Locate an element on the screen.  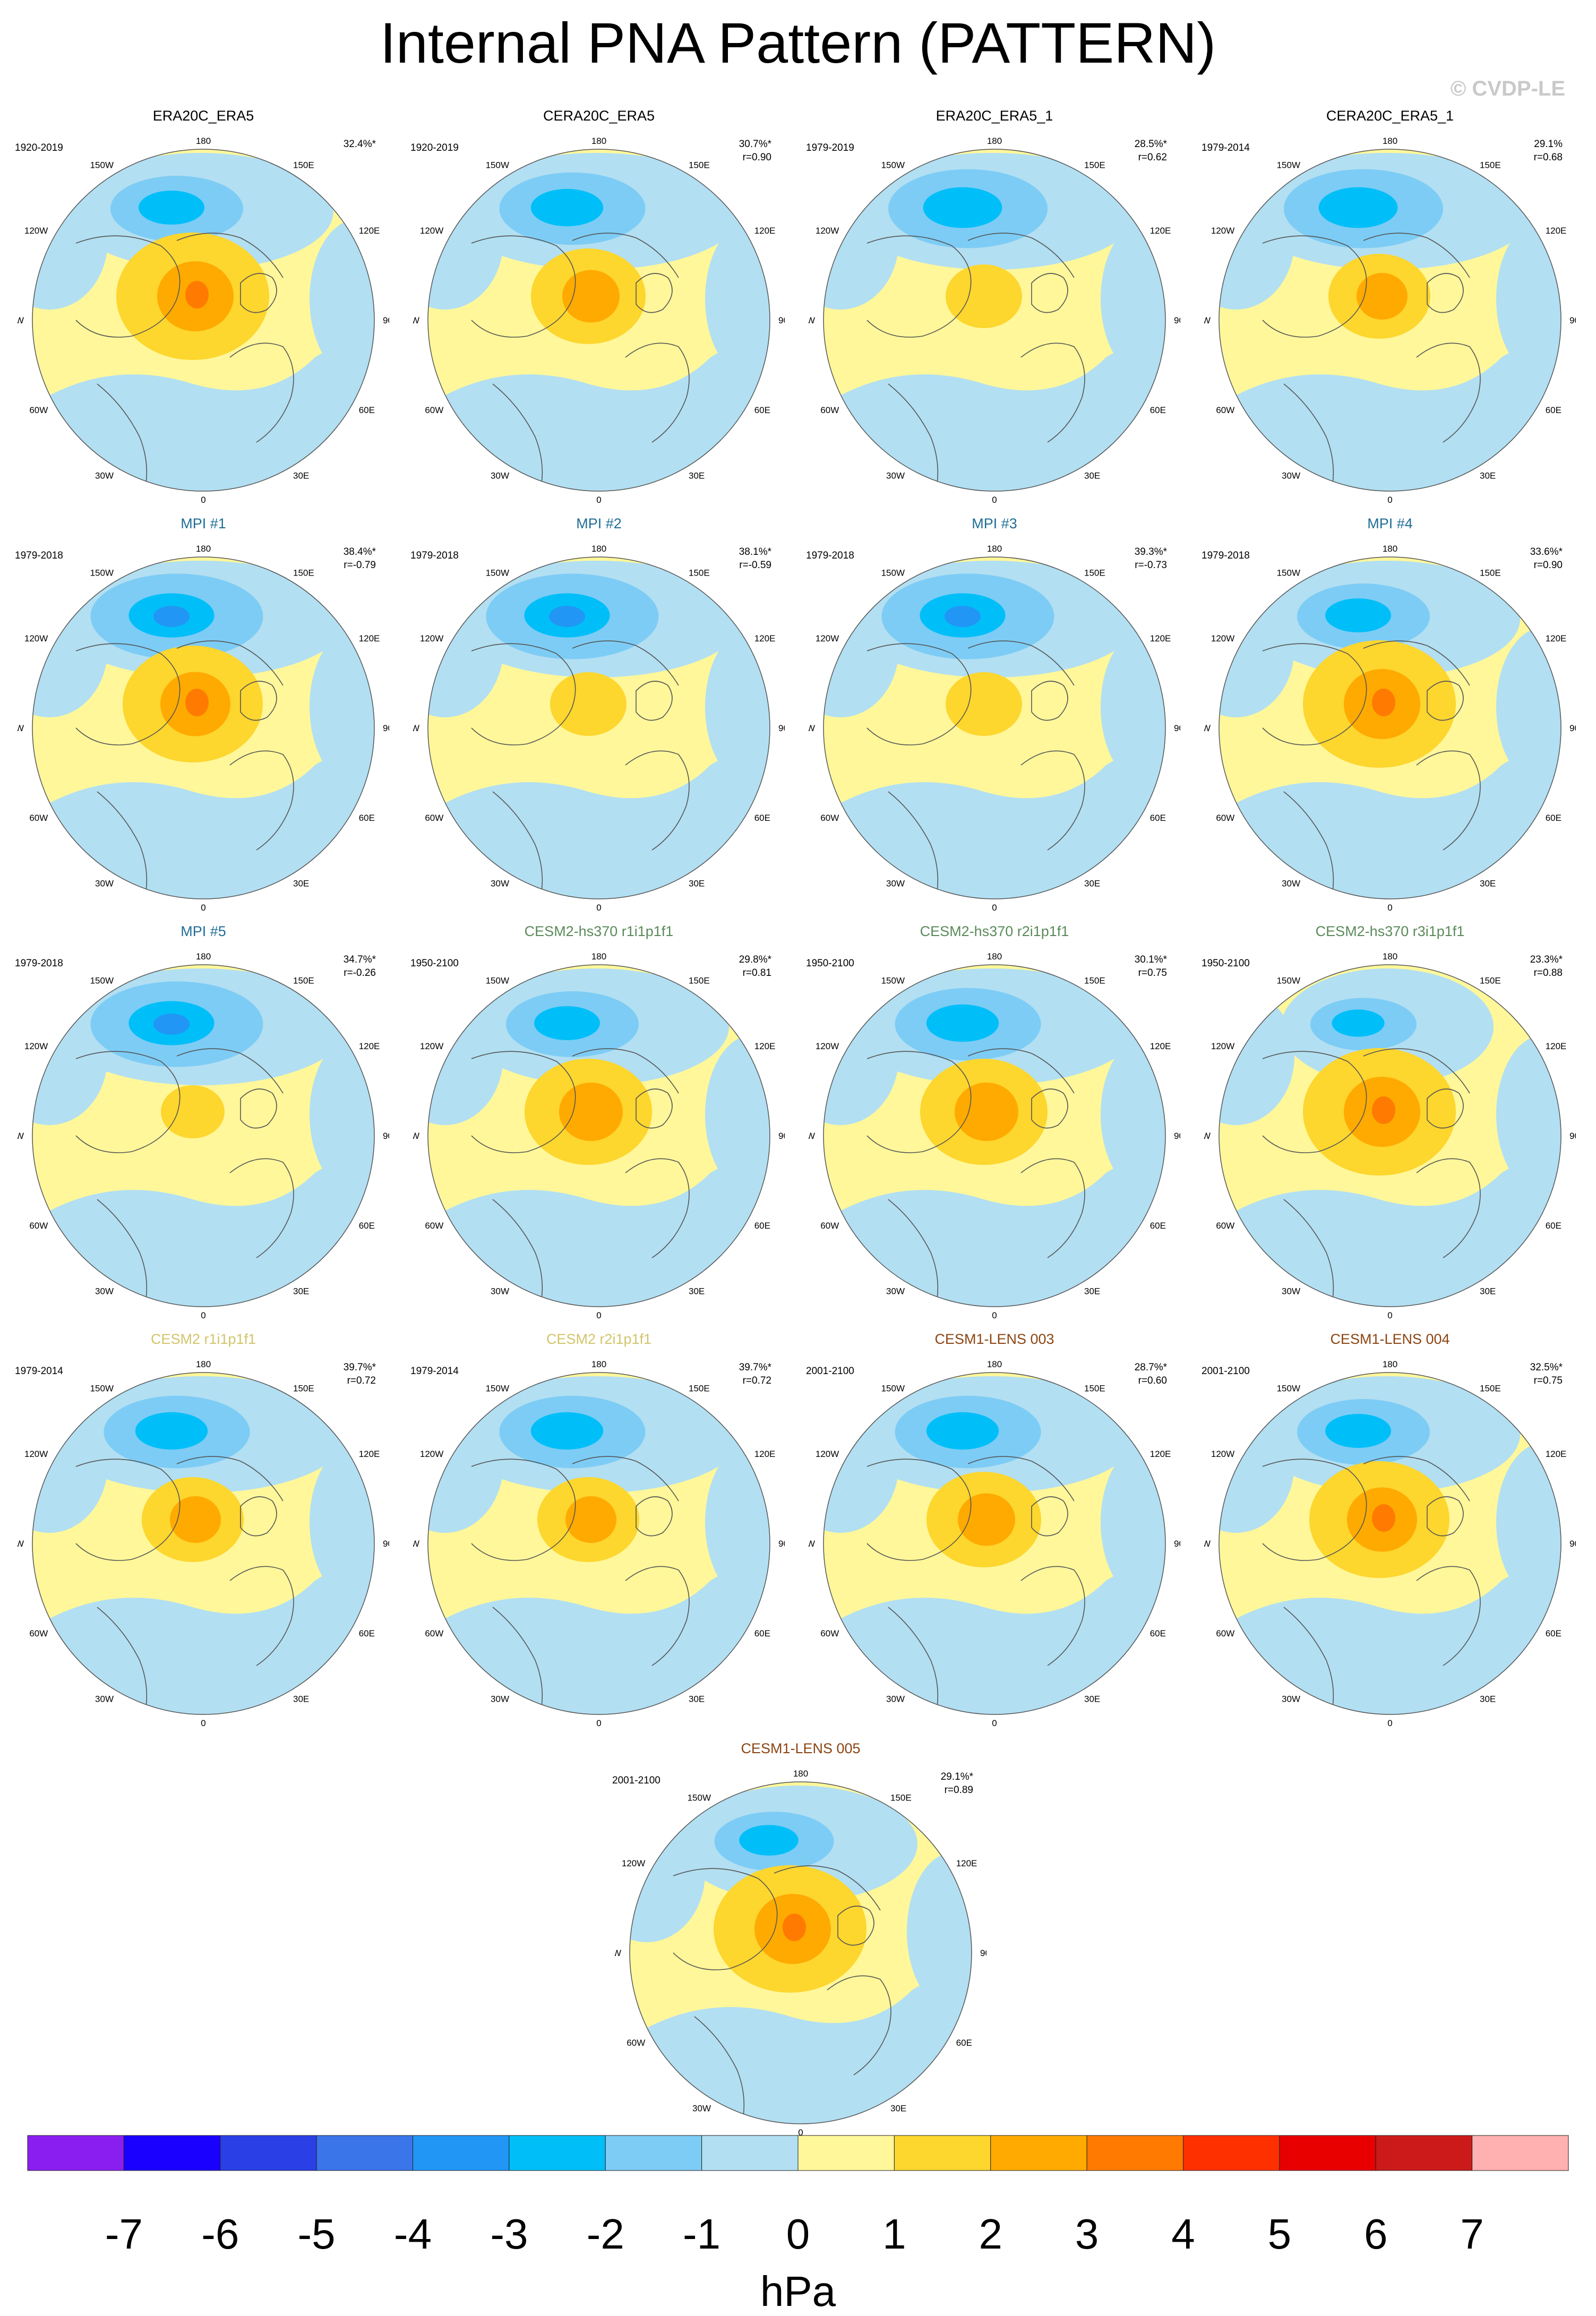
page-title: Internal PNA Pattern (PATTERN) is located at coordinates (798, 43).